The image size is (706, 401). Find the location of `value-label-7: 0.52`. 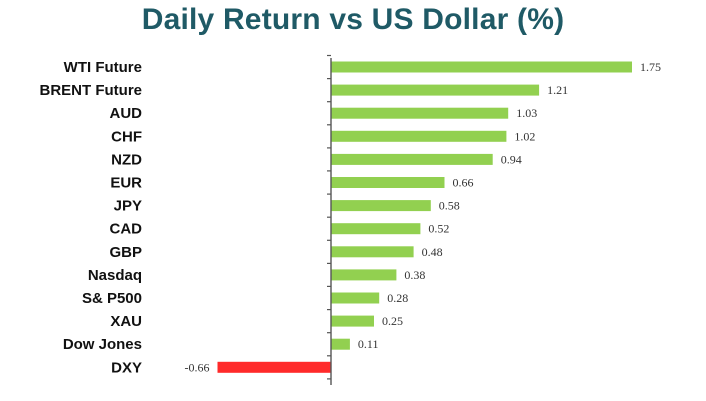

value-label-7: 0.52 is located at coordinates (438, 229).